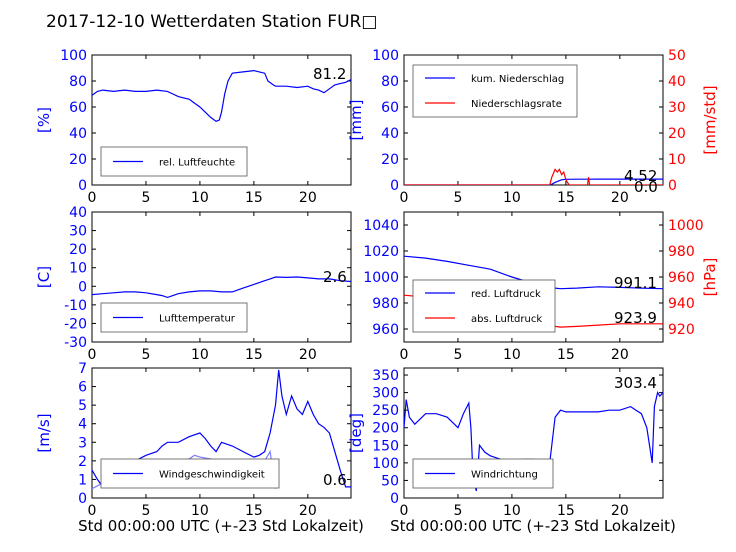 The image size is (736, 552). What do you see at coordinates (44, 432) in the screenshot?
I see `y-axis-label: [m/s]` at bounding box center [44, 432].